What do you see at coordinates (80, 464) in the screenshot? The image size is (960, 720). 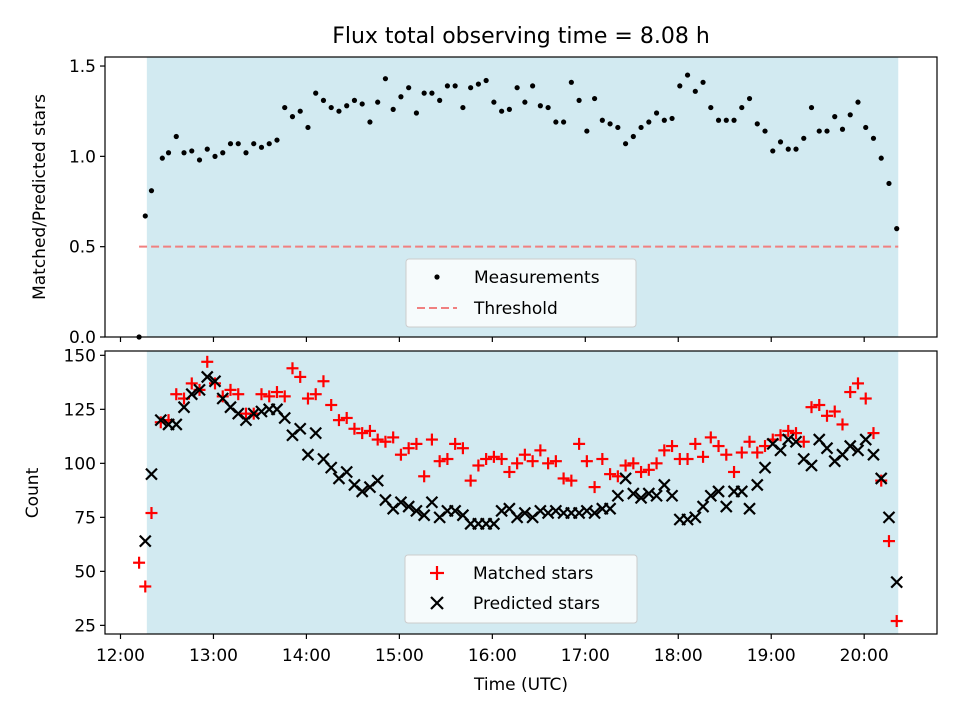 I see `bottom-y-tick-label: 100` at bounding box center [80, 464].